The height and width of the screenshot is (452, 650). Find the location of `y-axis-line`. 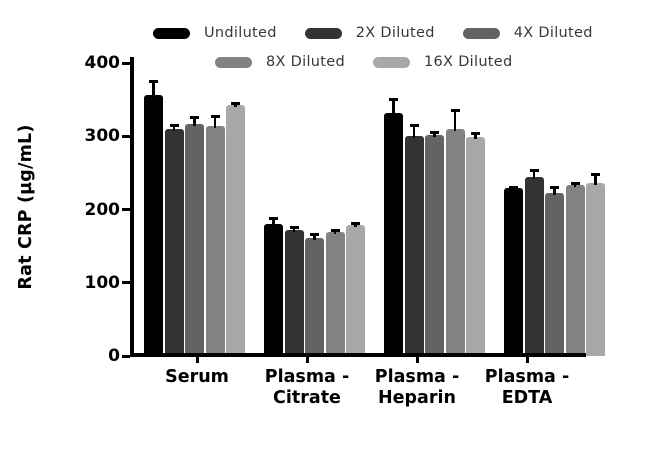

y-axis-line is located at coordinates (132, 207).